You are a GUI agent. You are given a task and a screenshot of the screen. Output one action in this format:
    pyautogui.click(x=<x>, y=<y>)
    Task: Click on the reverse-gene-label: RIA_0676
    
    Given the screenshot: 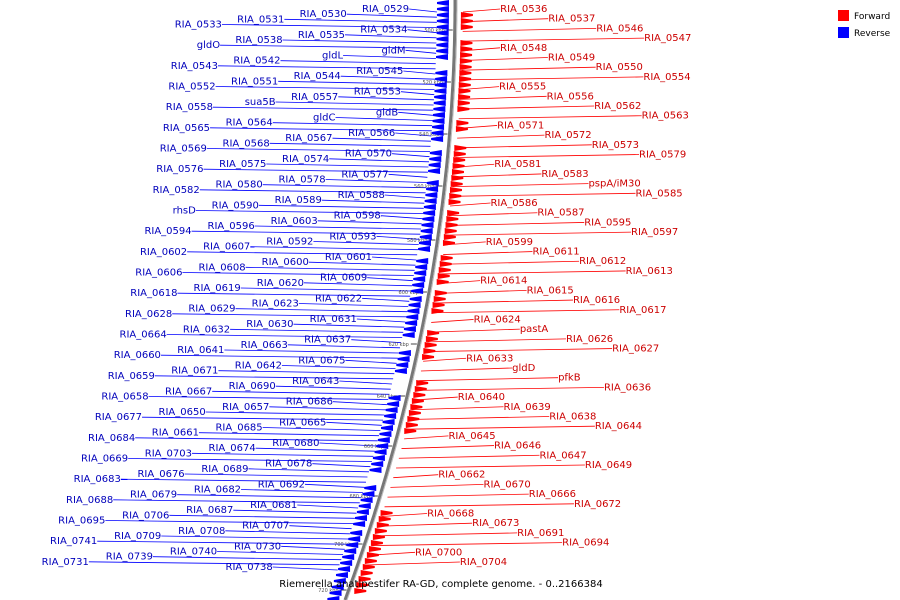 What is the action you would take?
    pyautogui.click(x=160, y=474)
    